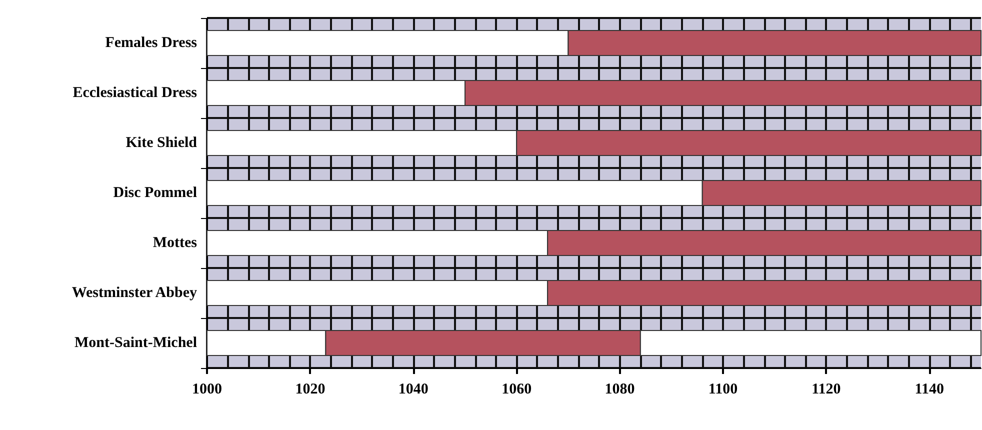 This screenshot has width=982, height=430. What do you see at coordinates (151, 43) in the screenshot?
I see `y-tick-label: Females Dress` at bounding box center [151, 43].